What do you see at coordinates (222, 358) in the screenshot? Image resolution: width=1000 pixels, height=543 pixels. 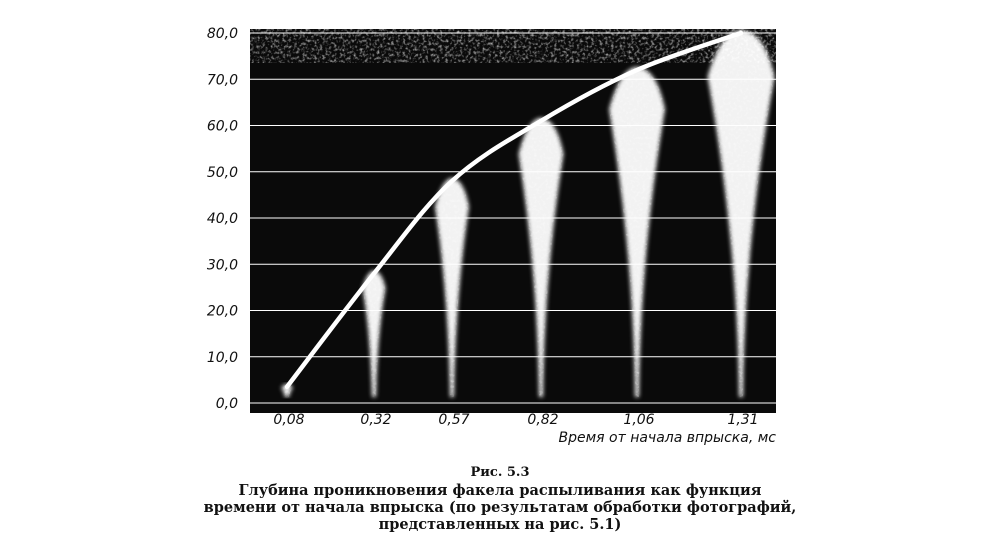 I see `y-tick-label: 10,0` at bounding box center [222, 358].